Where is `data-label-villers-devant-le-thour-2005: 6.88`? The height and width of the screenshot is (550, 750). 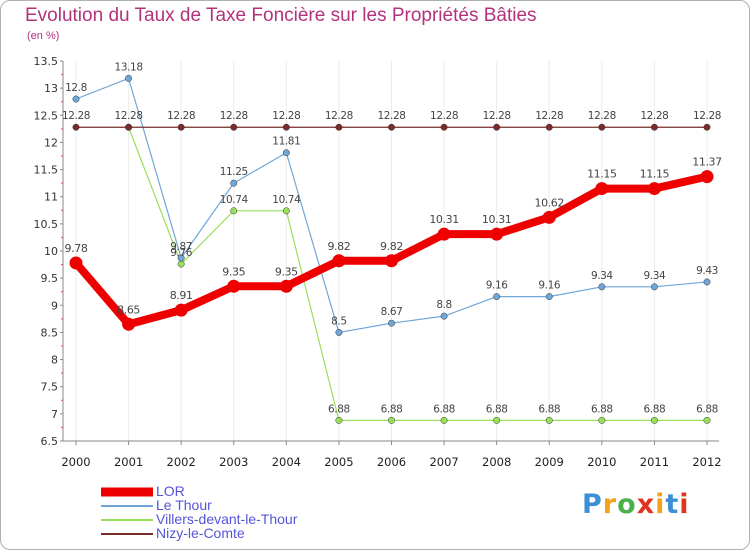
data-label-villers-devant-le-thour-2005: 6.88 is located at coordinates (339, 409).